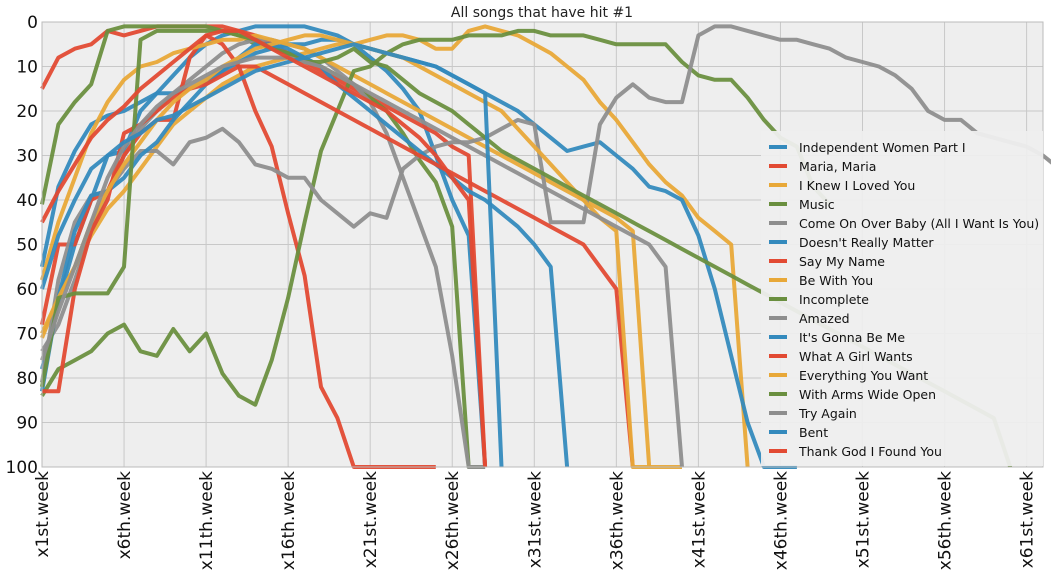 This screenshot has width=1051, height=578. I want to click on x-tick-label: x56th.week, so click(946, 520).